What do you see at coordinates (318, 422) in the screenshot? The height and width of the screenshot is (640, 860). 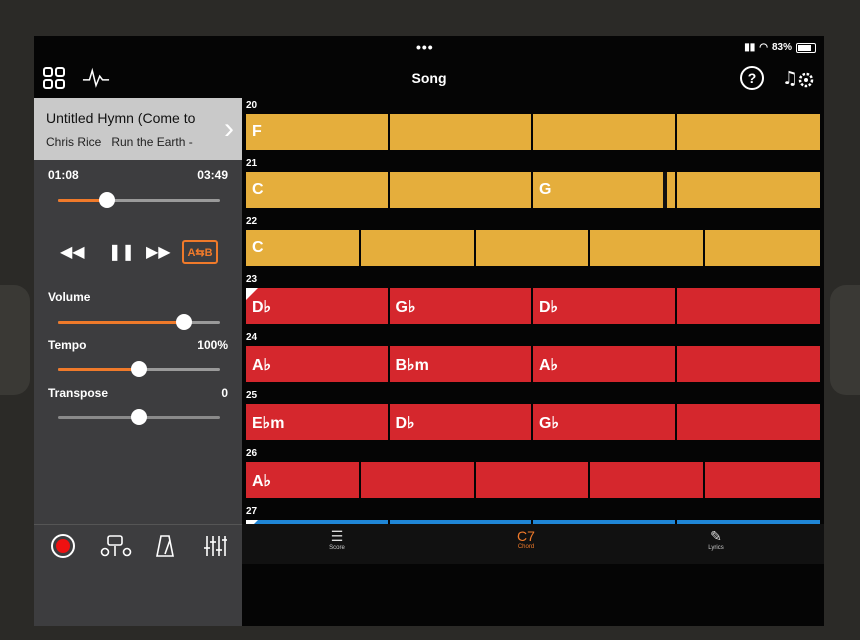 I see `chord-cell: E♭m` at bounding box center [318, 422].